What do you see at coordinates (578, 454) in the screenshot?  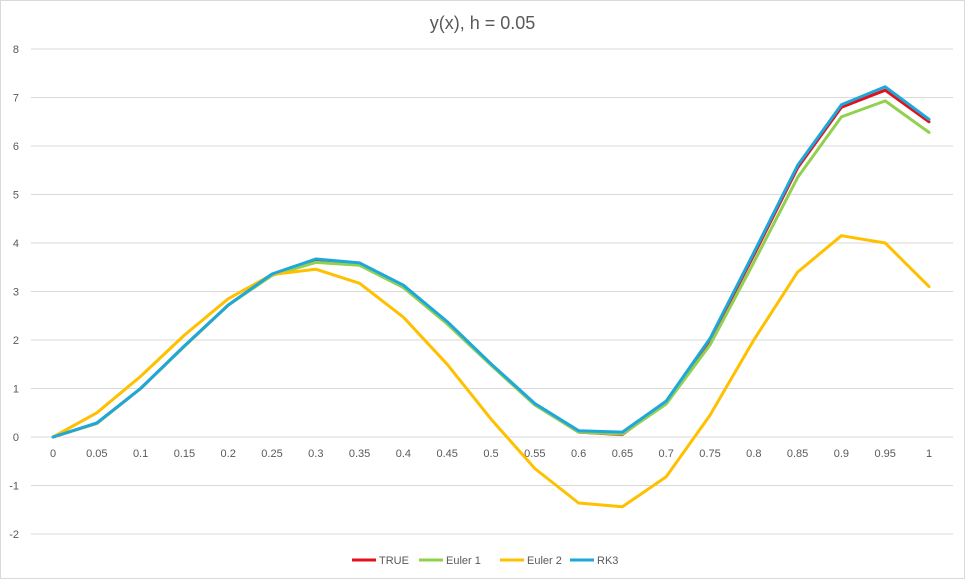 I see `x-tick-label: 0.6` at bounding box center [578, 454].